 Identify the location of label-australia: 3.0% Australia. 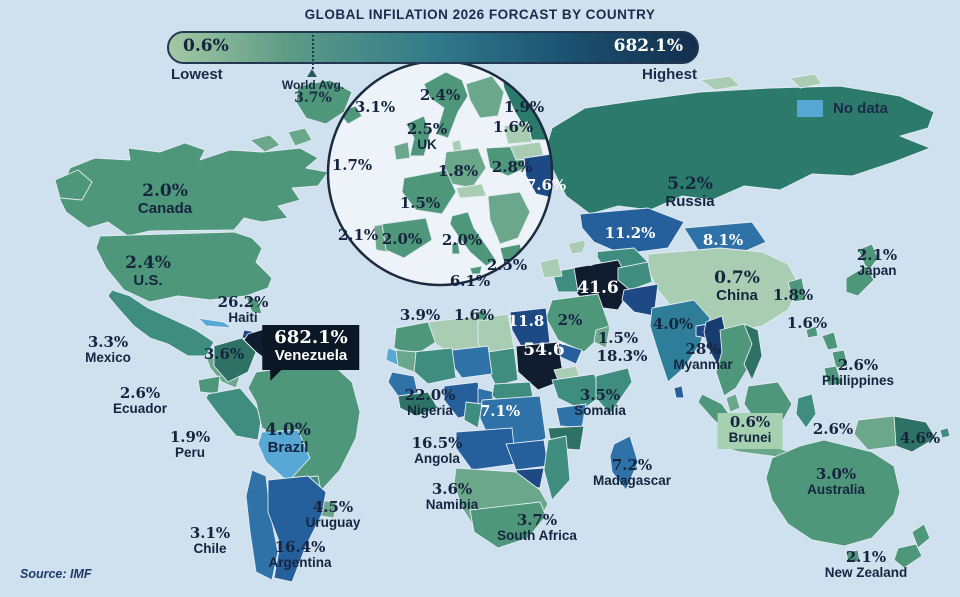
(836, 481).